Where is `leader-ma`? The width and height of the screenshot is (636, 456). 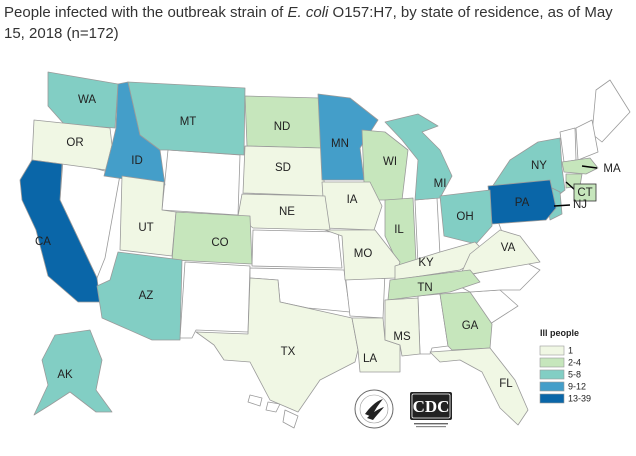 leader-ma is located at coordinates (589, 167).